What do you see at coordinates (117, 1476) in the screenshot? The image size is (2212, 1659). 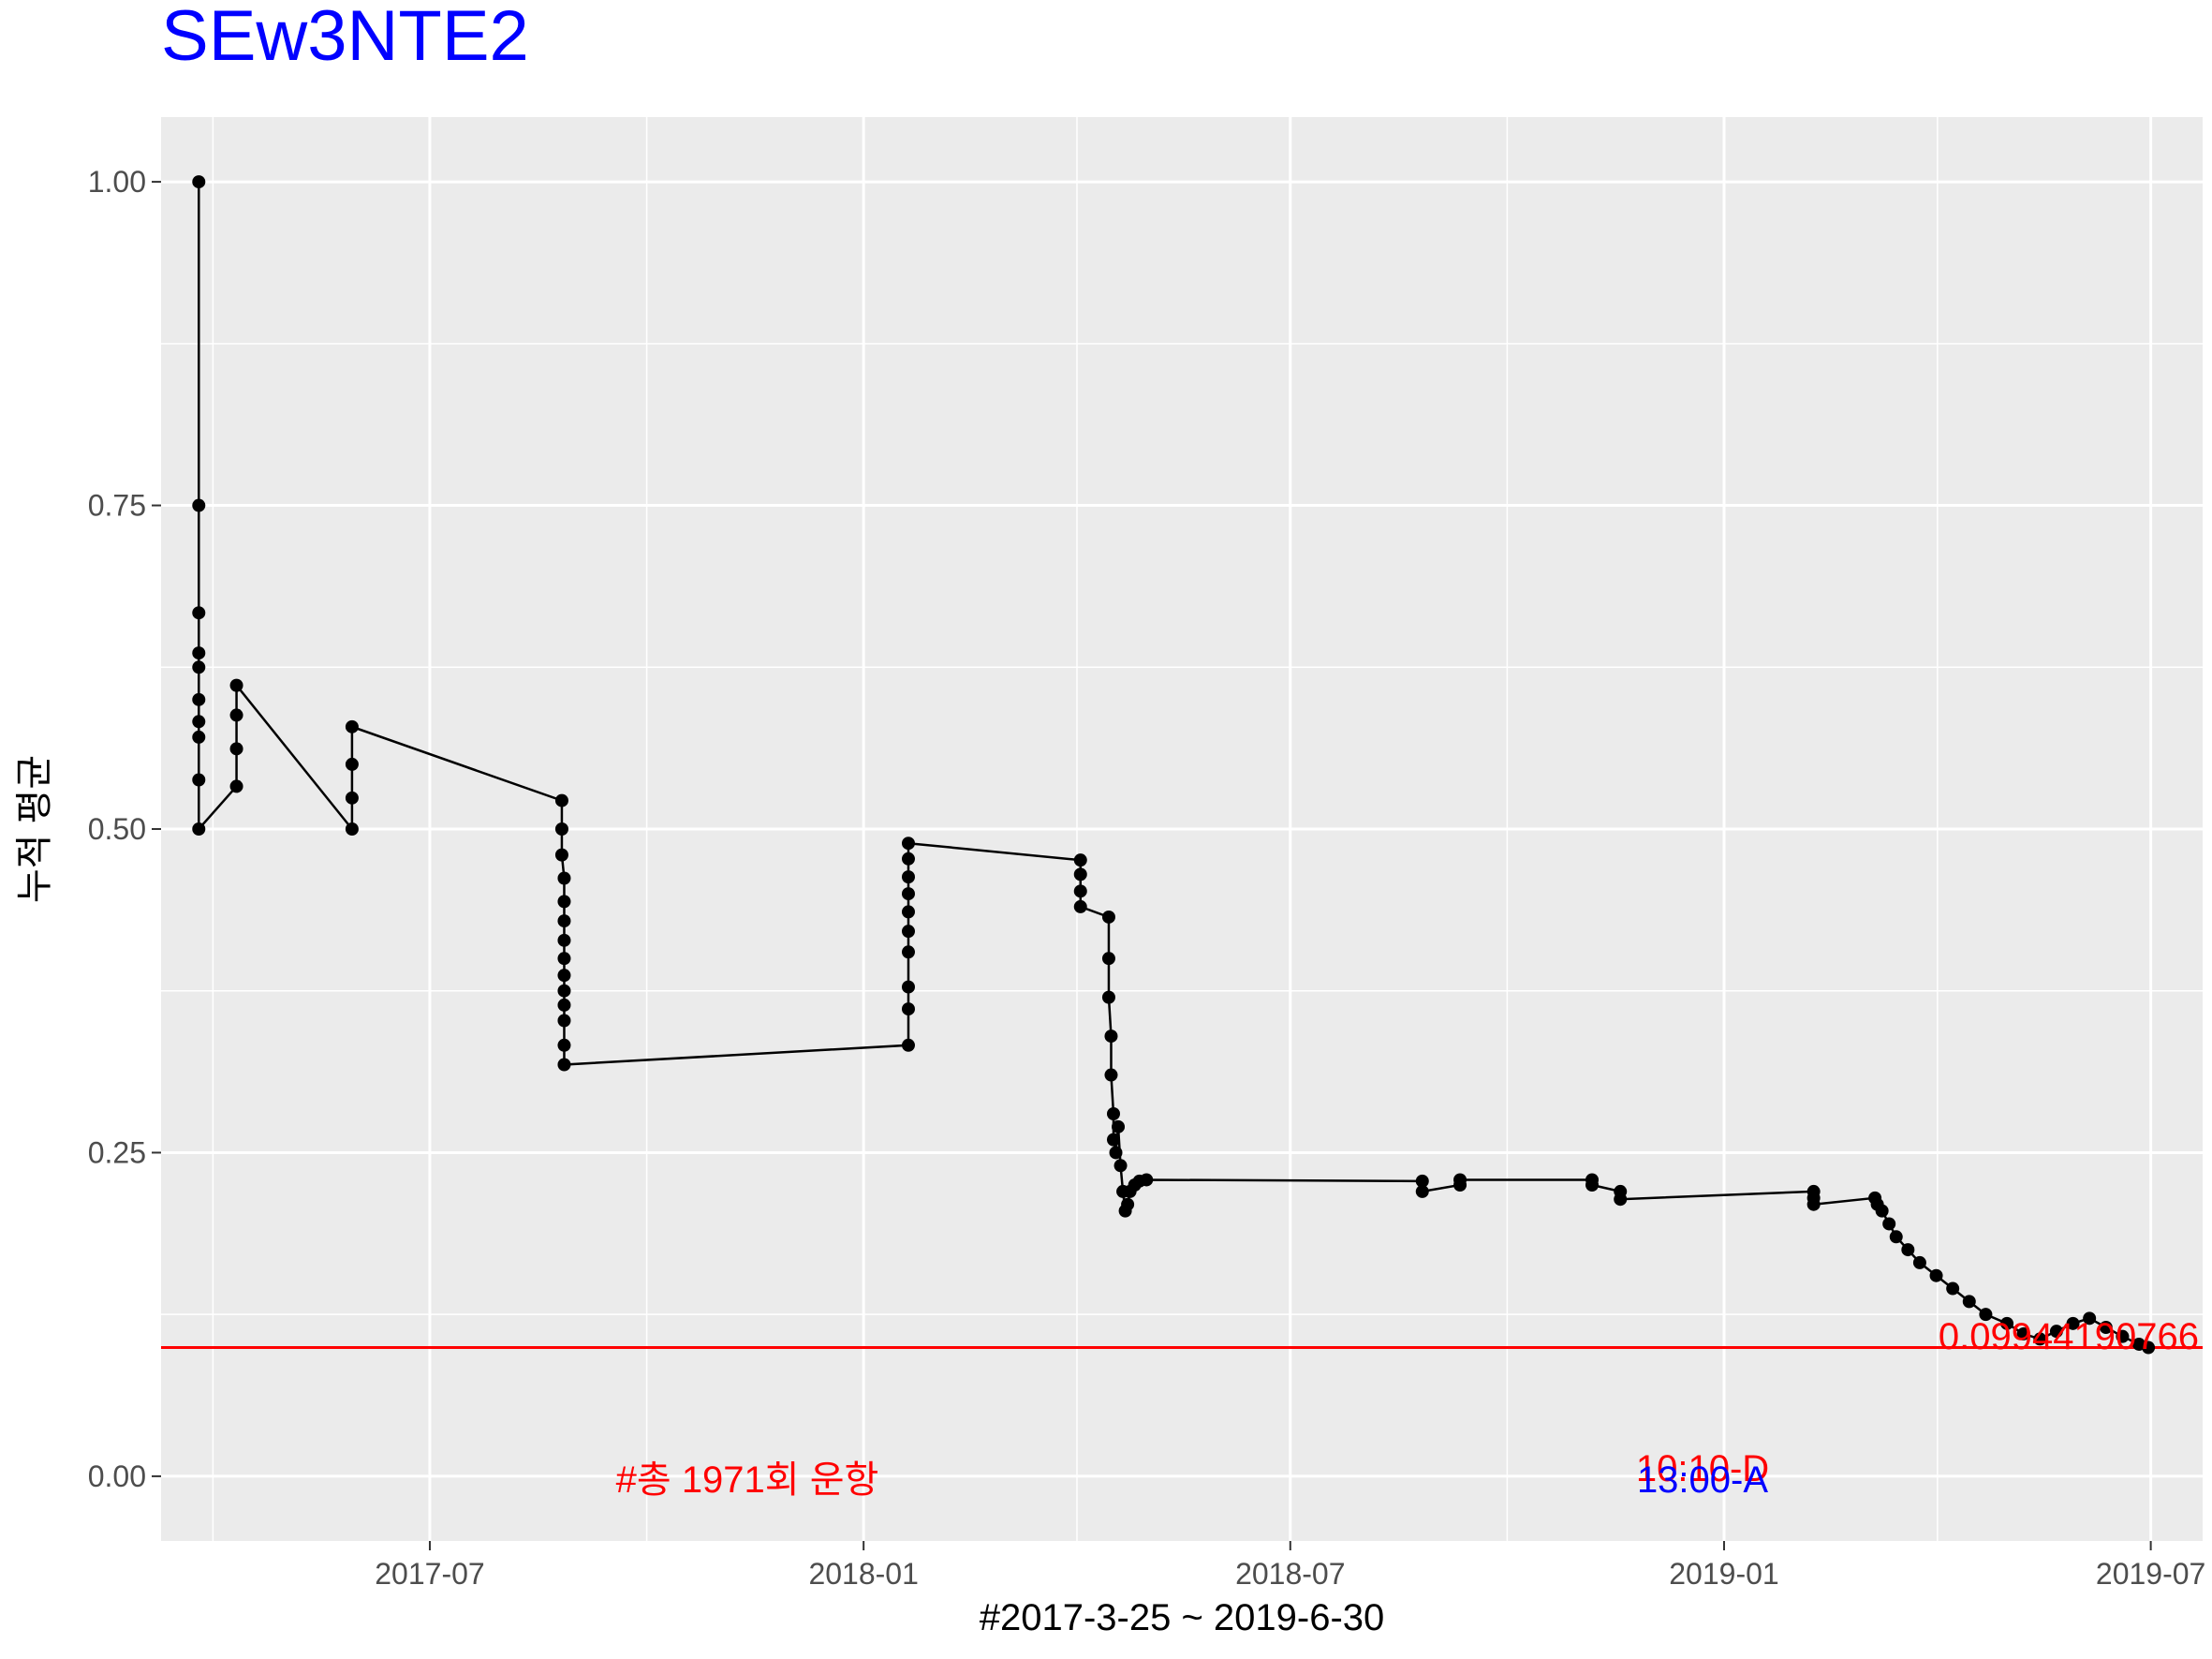 I see `y-tick-label: 0.00` at bounding box center [117, 1476].